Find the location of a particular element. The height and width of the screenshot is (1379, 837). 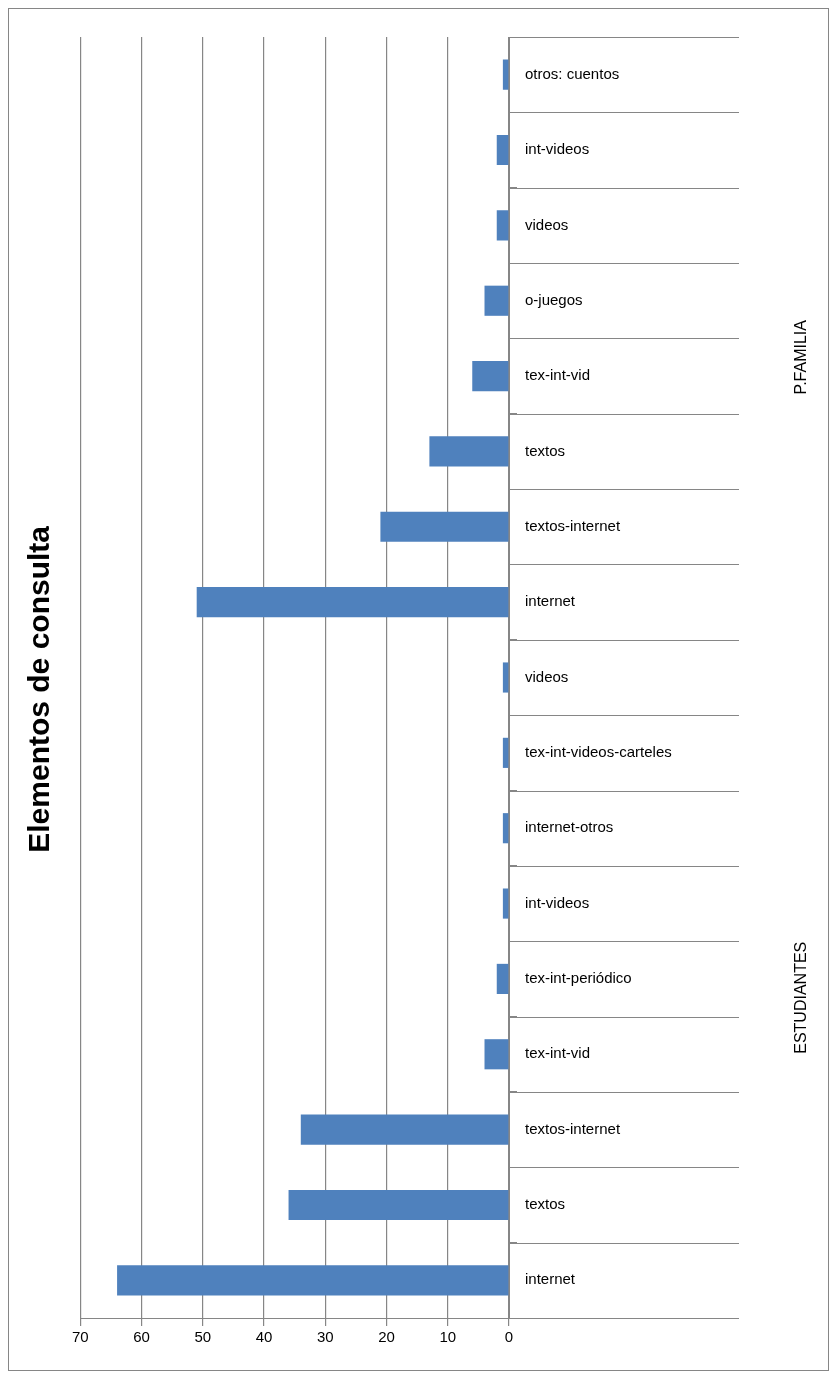

text: Elementos de consulta is located at coordinates (39, 689).